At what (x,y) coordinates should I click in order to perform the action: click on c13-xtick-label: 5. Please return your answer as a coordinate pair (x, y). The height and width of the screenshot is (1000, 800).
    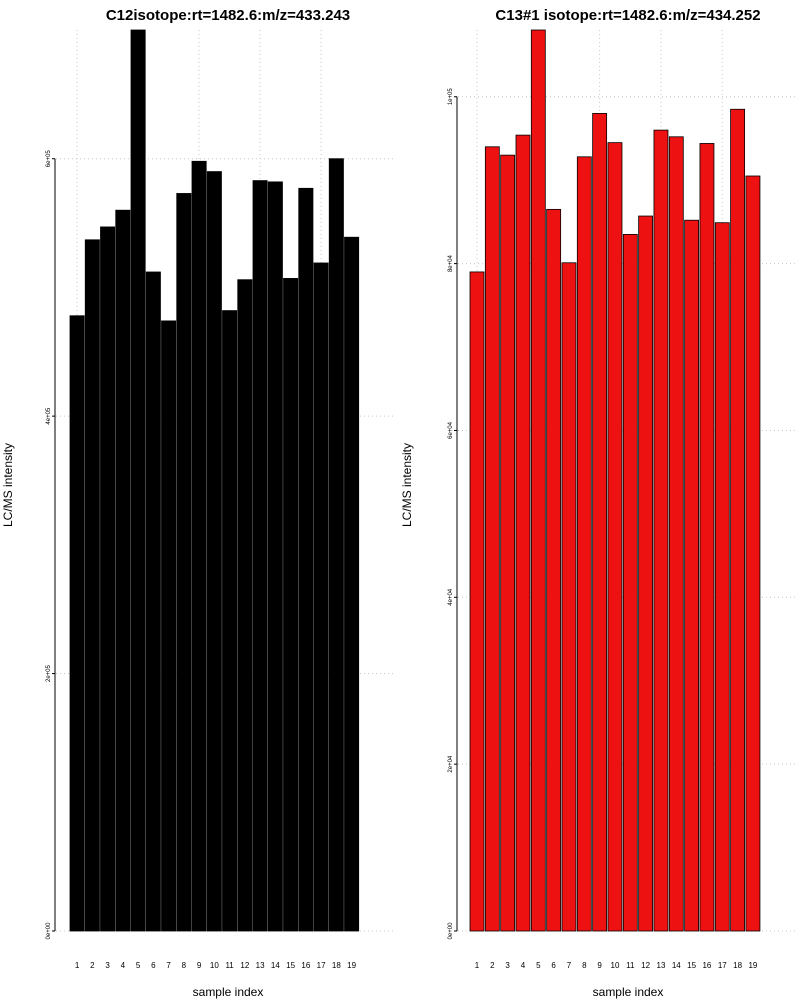
    Looking at the image, I should click on (538, 965).